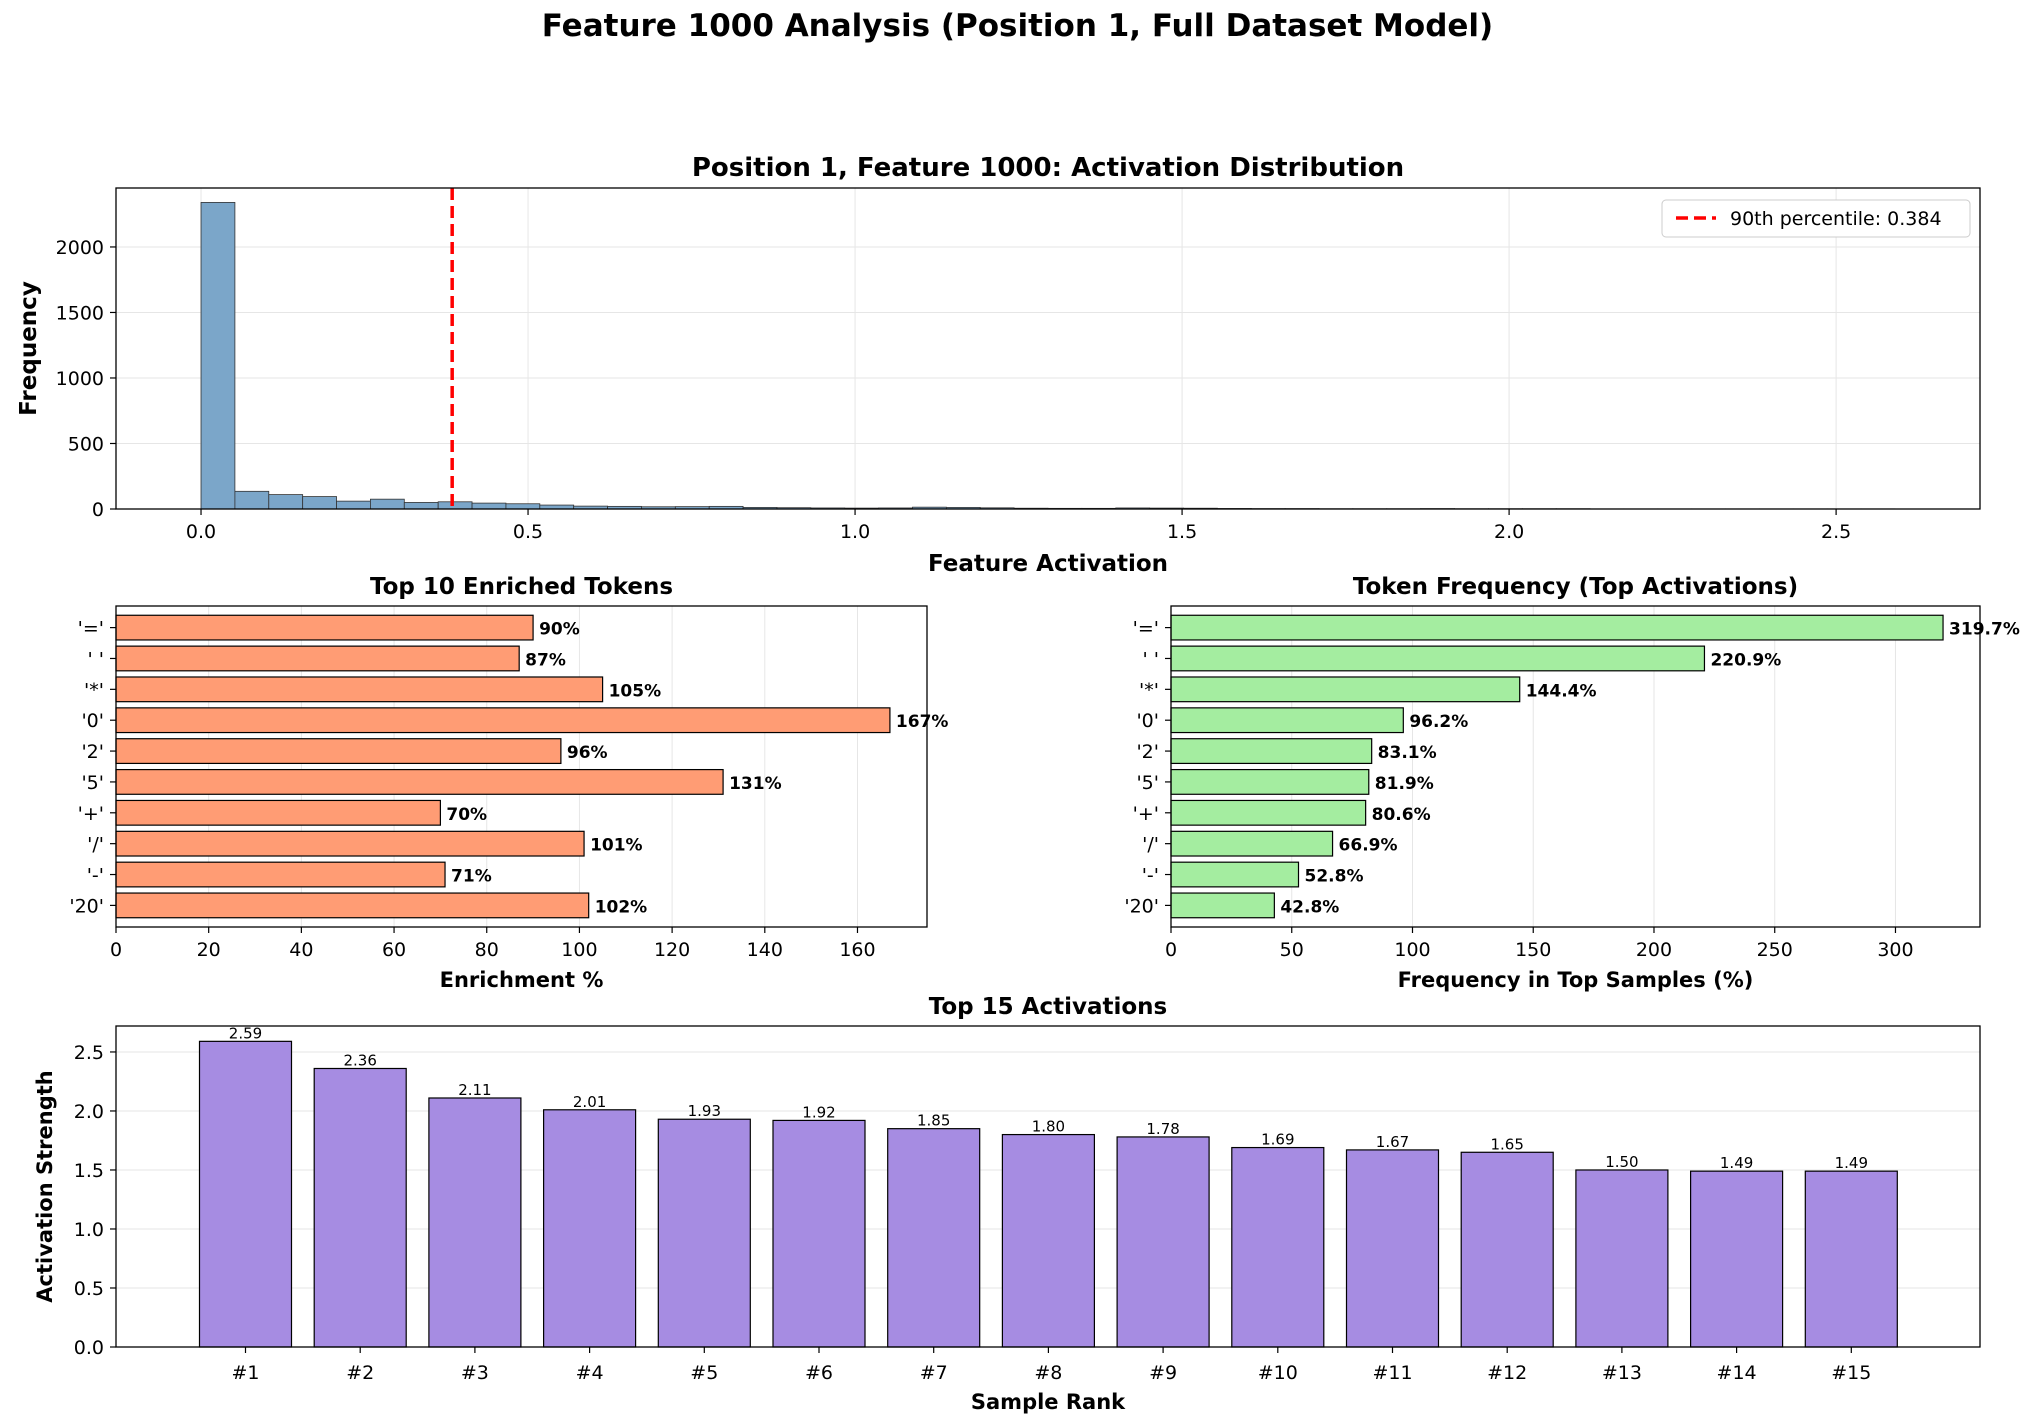 This screenshot has height=1422, width=2035. Describe the element at coordinates (922, 722) in the screenshot. I see `enrichment-value-label: 167%` at that location.